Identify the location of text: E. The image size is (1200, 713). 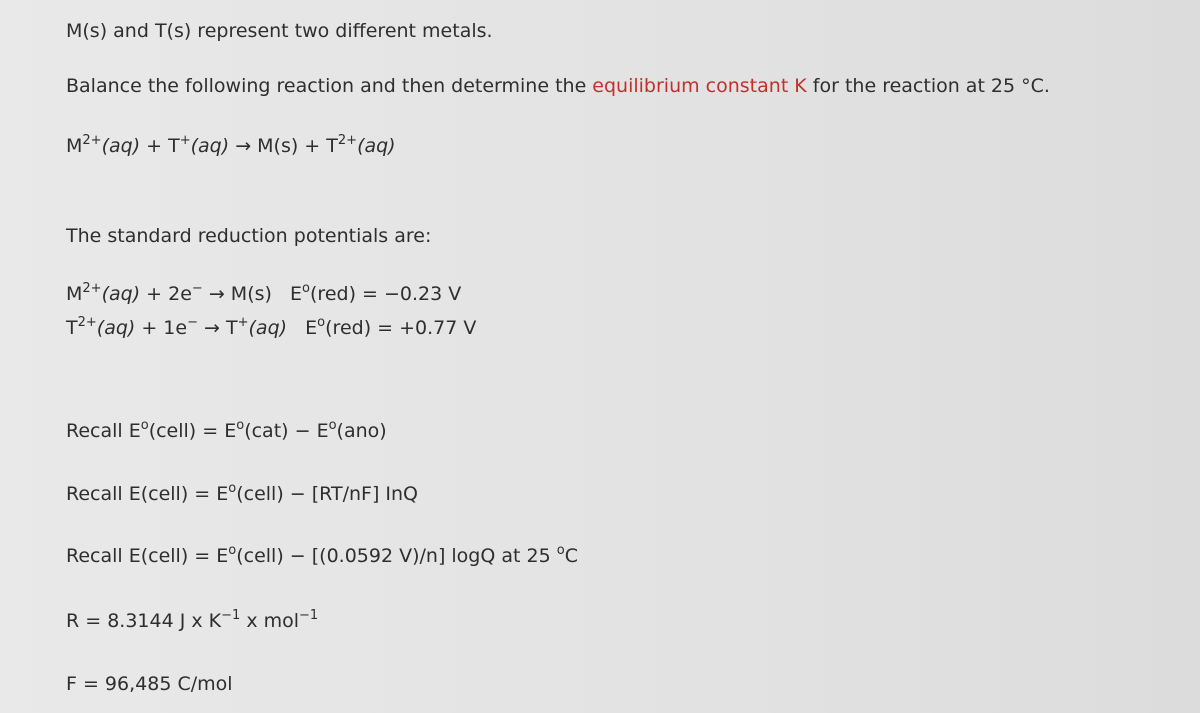
(302, 328).